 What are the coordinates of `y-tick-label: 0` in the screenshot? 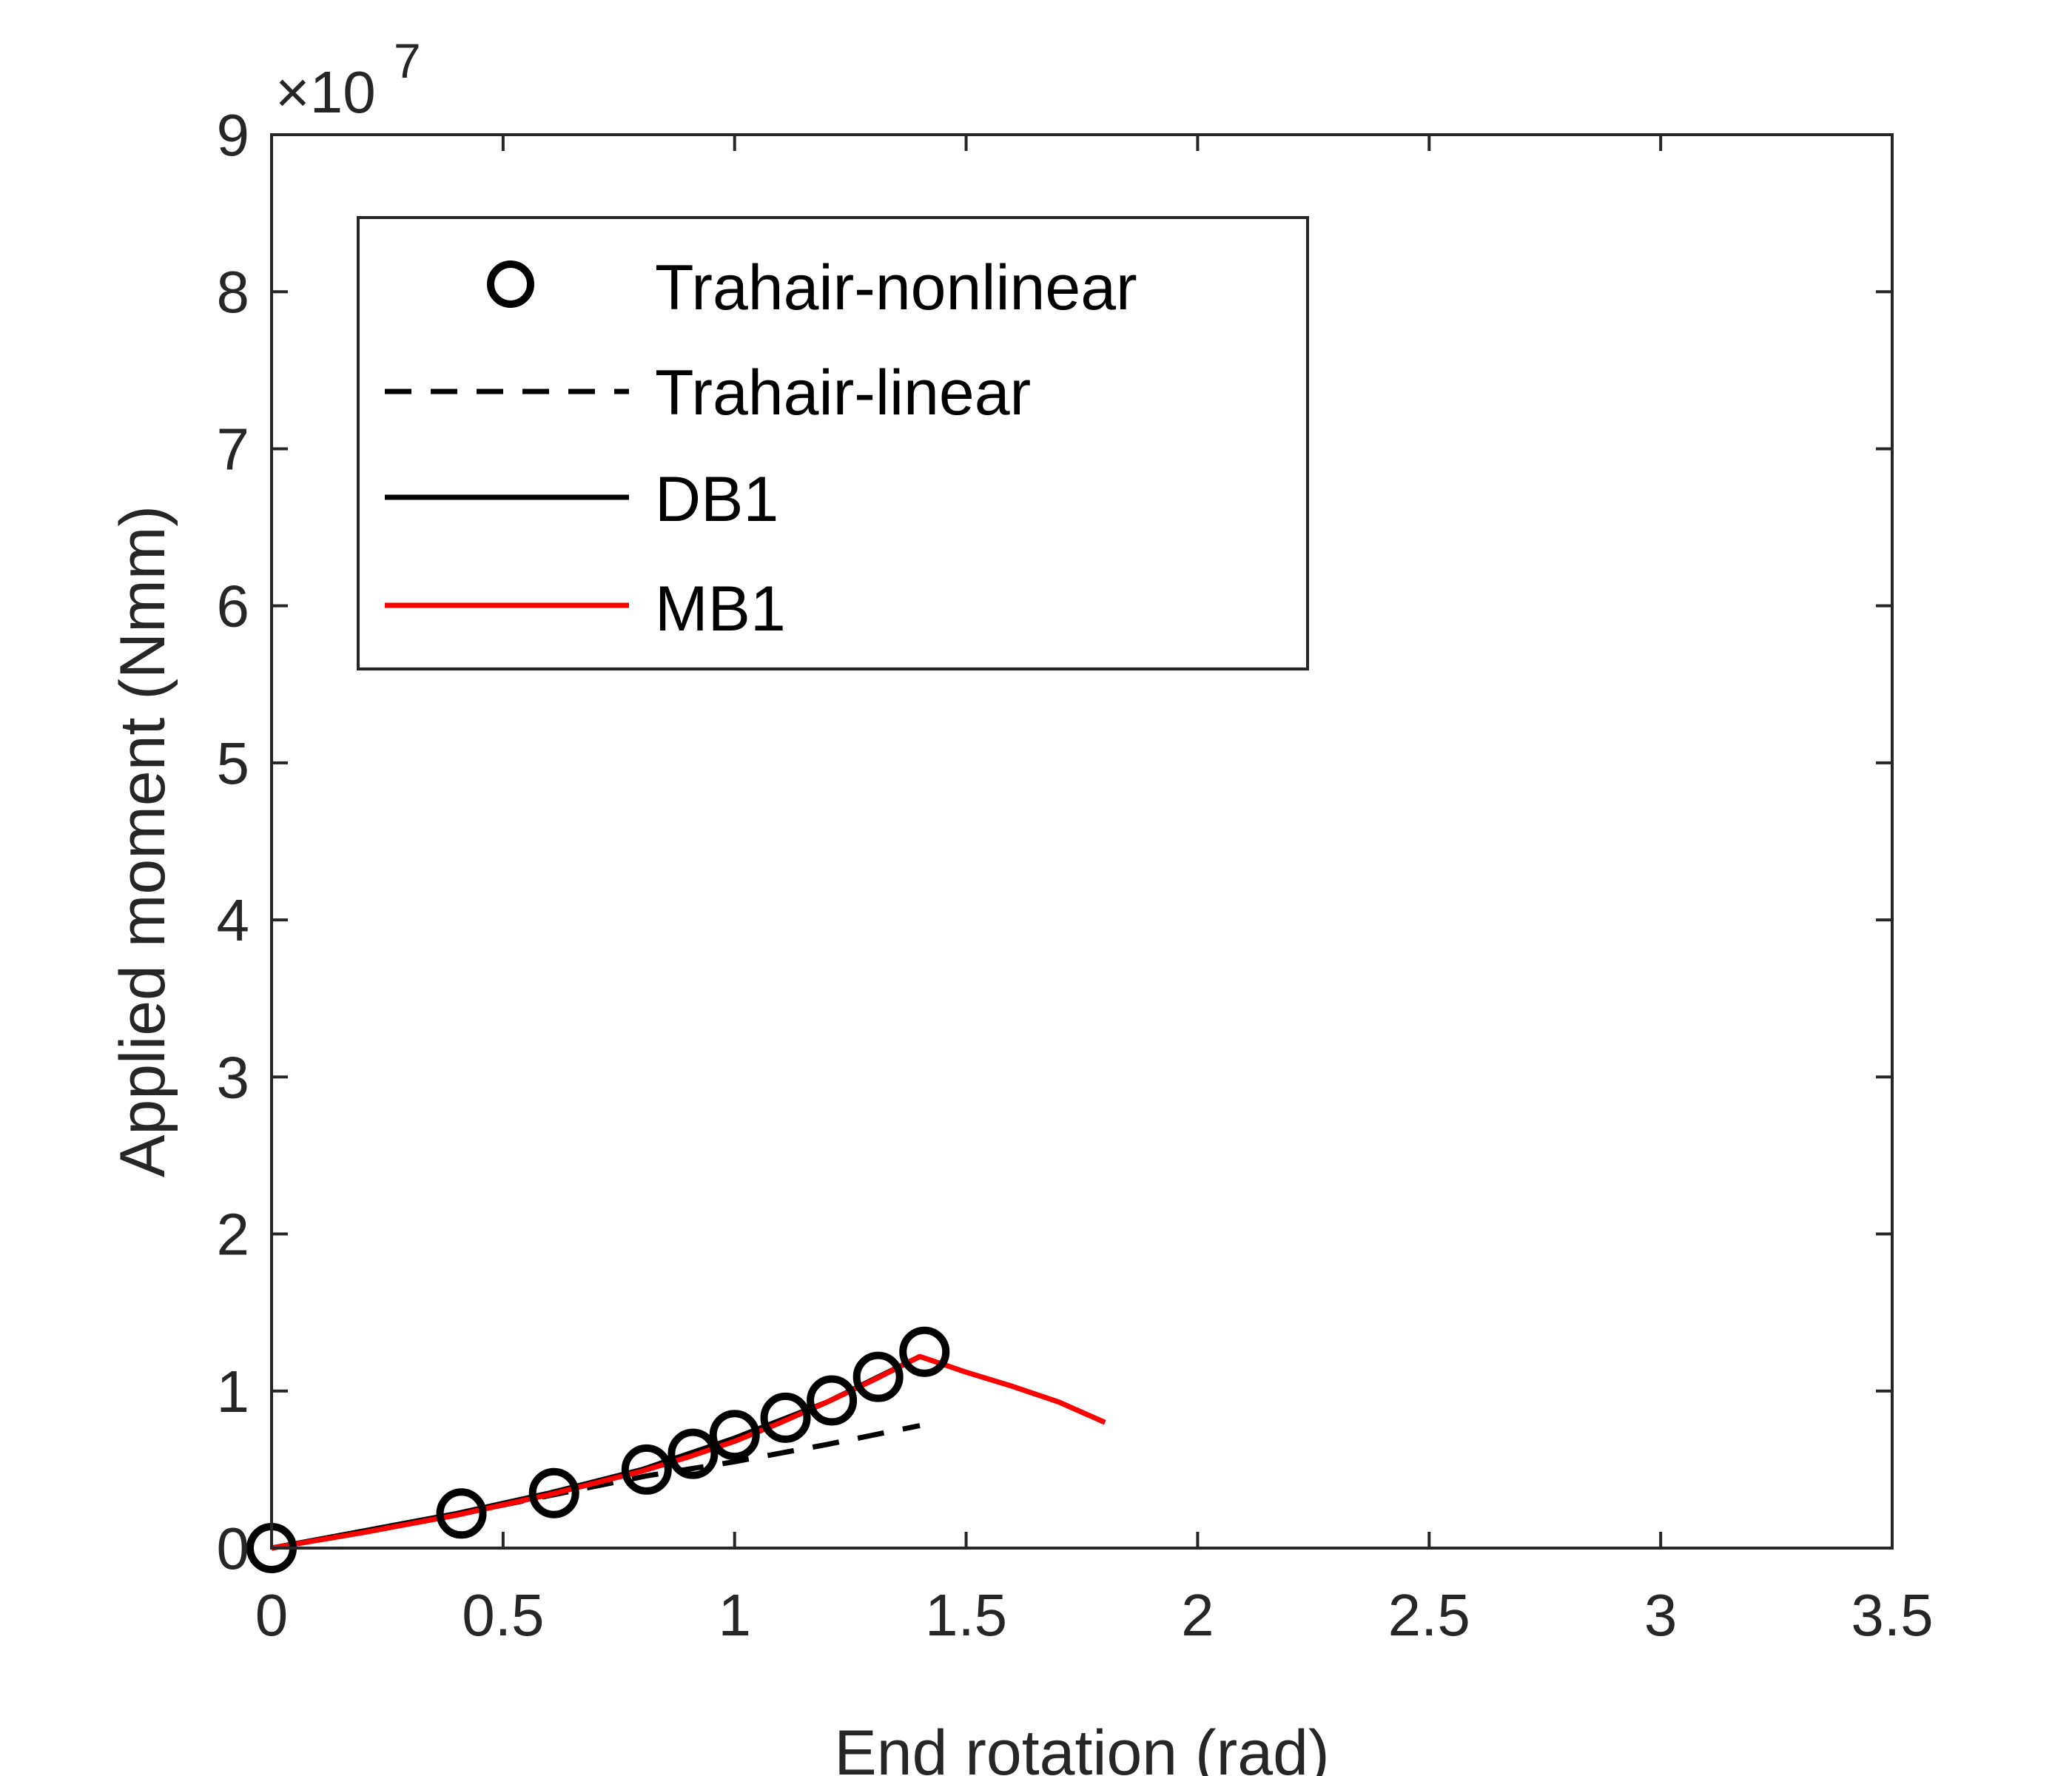 It's located at (233, 1548).